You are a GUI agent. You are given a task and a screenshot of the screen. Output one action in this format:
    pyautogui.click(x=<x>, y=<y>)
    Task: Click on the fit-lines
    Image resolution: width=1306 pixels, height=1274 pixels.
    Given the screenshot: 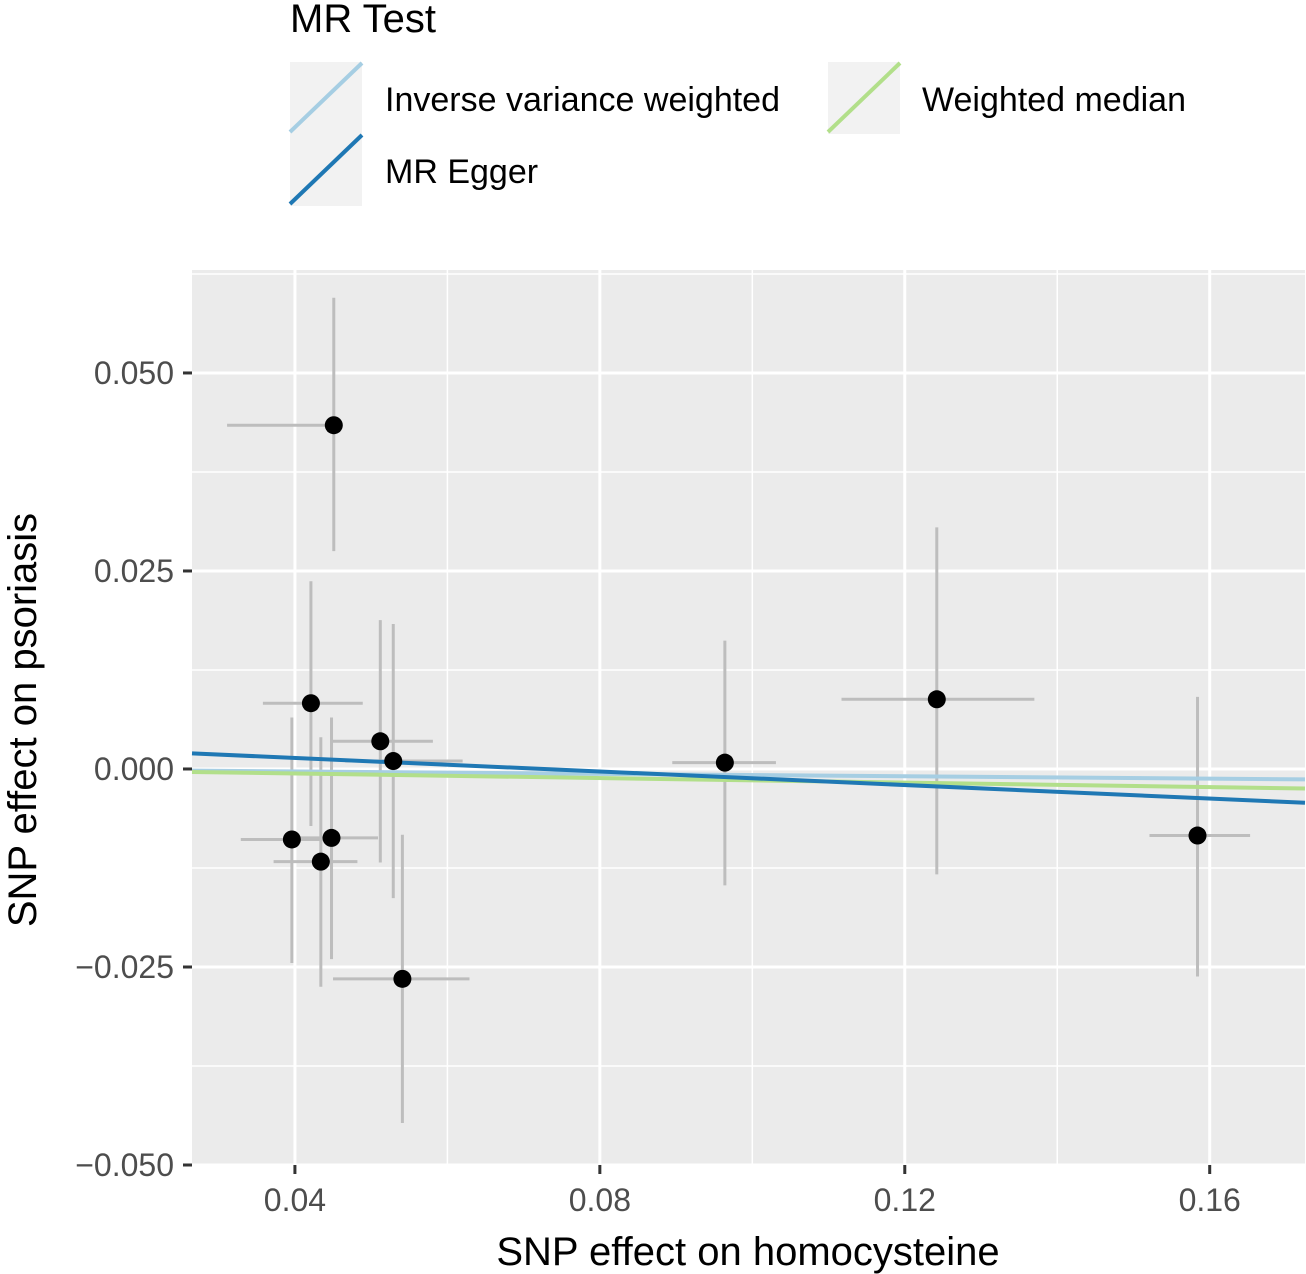 What is the action you would take?
    pyautogui.click(x=748, y=778)
    